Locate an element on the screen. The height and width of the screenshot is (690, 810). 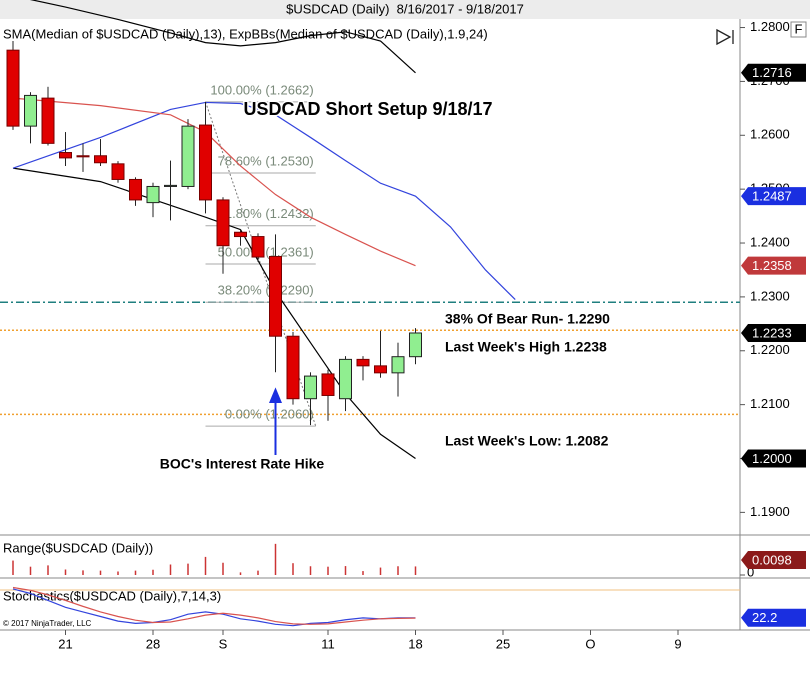
x-tick-label: S is located at coordinates (223, 643).